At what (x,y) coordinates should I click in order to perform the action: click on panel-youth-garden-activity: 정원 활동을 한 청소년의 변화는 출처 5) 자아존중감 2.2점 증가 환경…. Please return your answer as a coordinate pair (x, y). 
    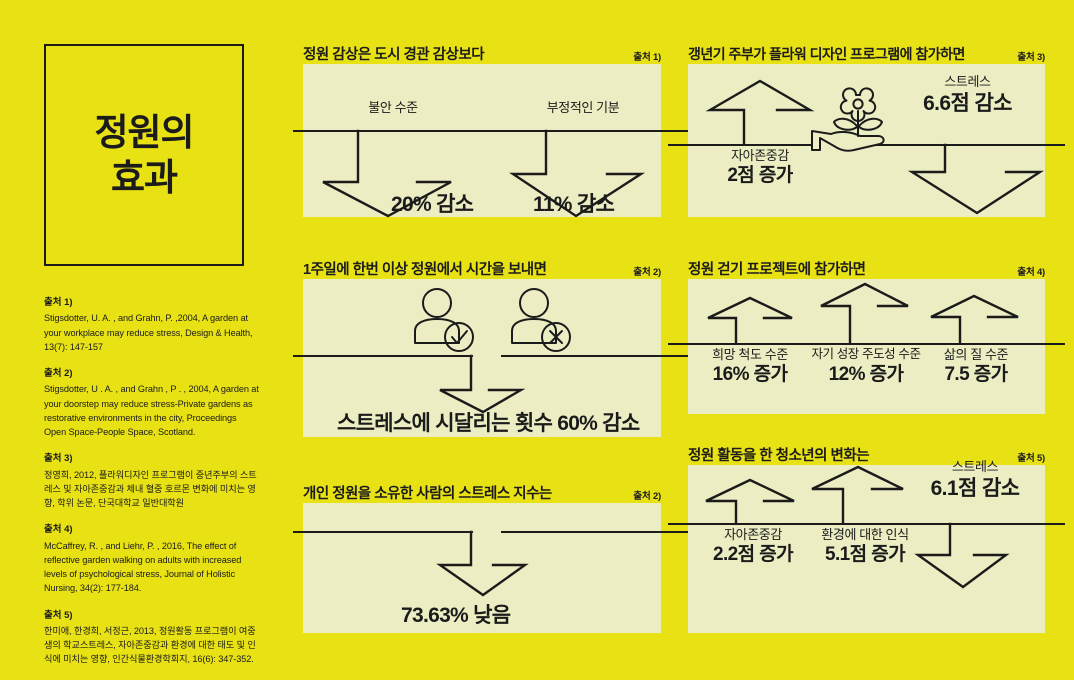
    Looking at the image, I should click on (866, 538).